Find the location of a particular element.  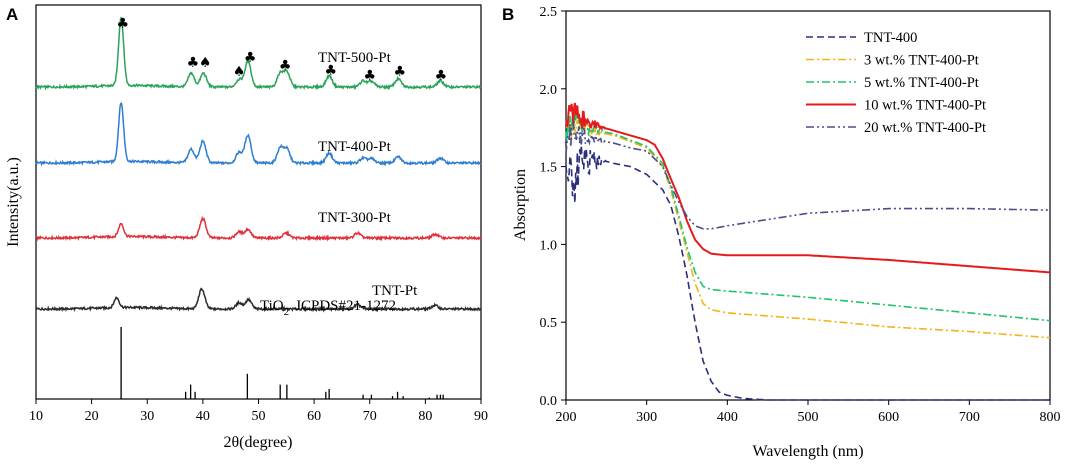

panel-a-x-ticks: 10 20 30 40 50 60 70 80 90 is located at coordinates (258, 411).